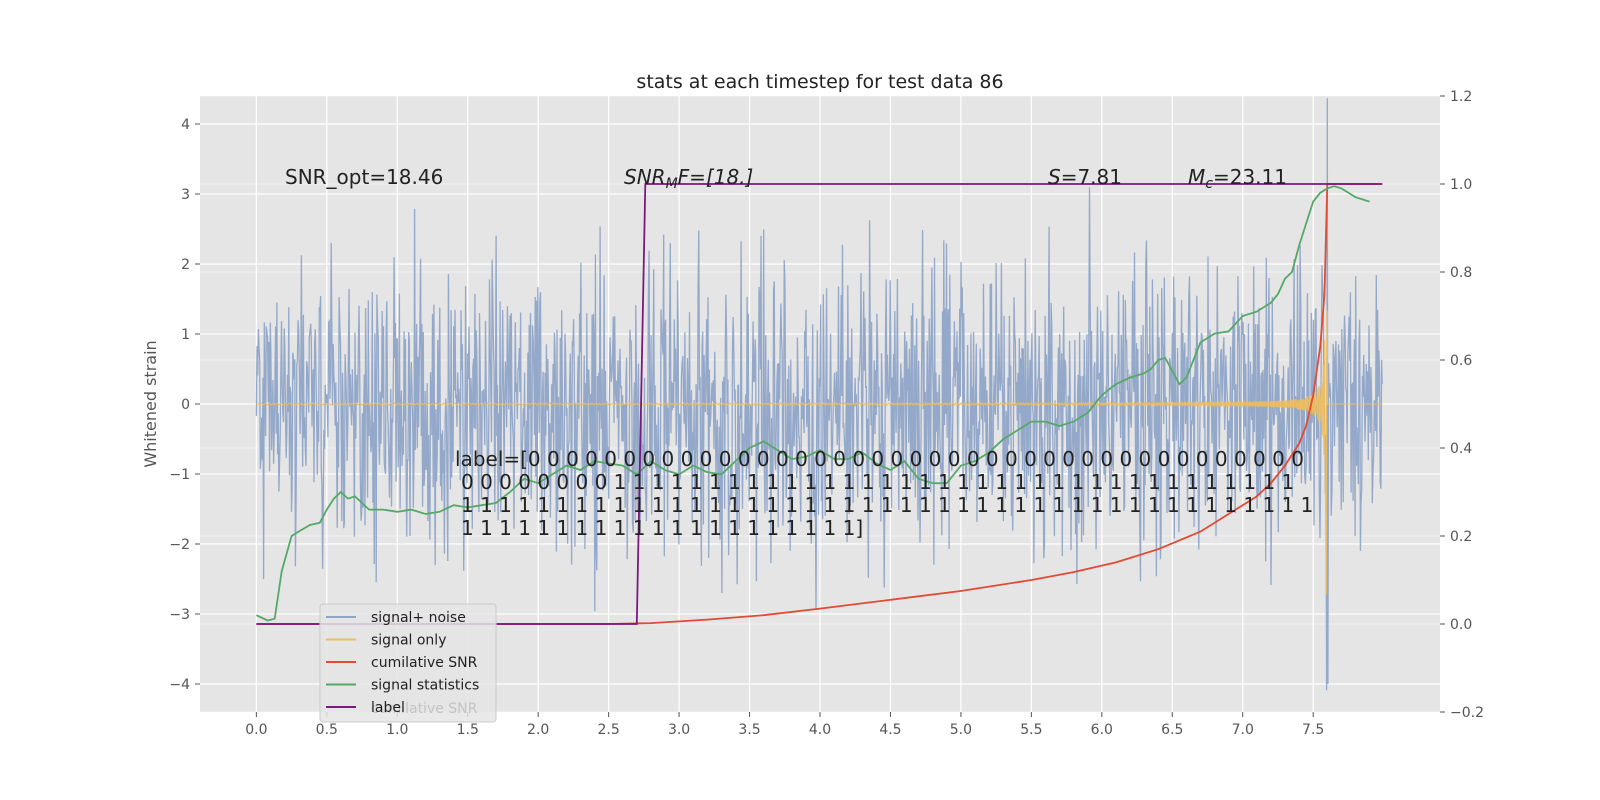 The height and width of the screenshot is (800, 1600). I want to click on snr-mf-sub: M, so click(672, 184).